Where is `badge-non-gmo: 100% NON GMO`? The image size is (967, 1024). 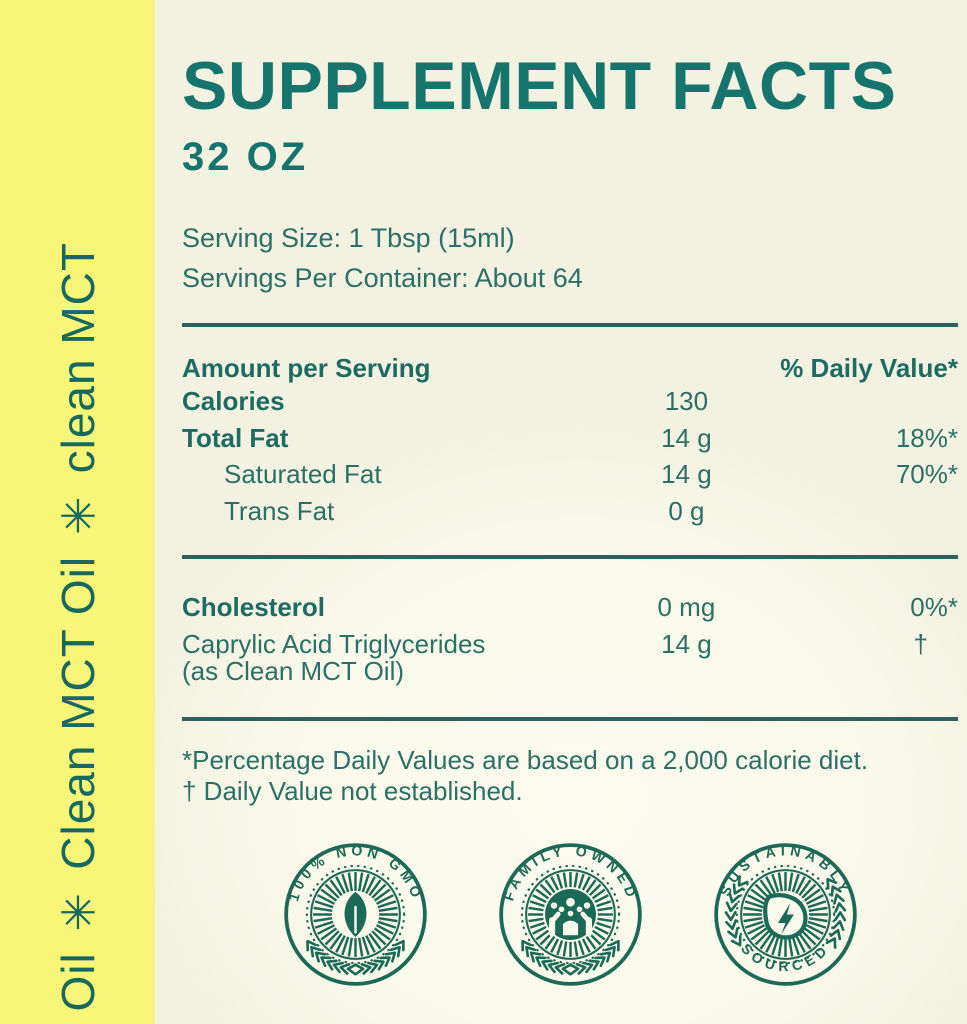 badge-non-gmo: 100% NON GMO is located at coordinates (355, 914).